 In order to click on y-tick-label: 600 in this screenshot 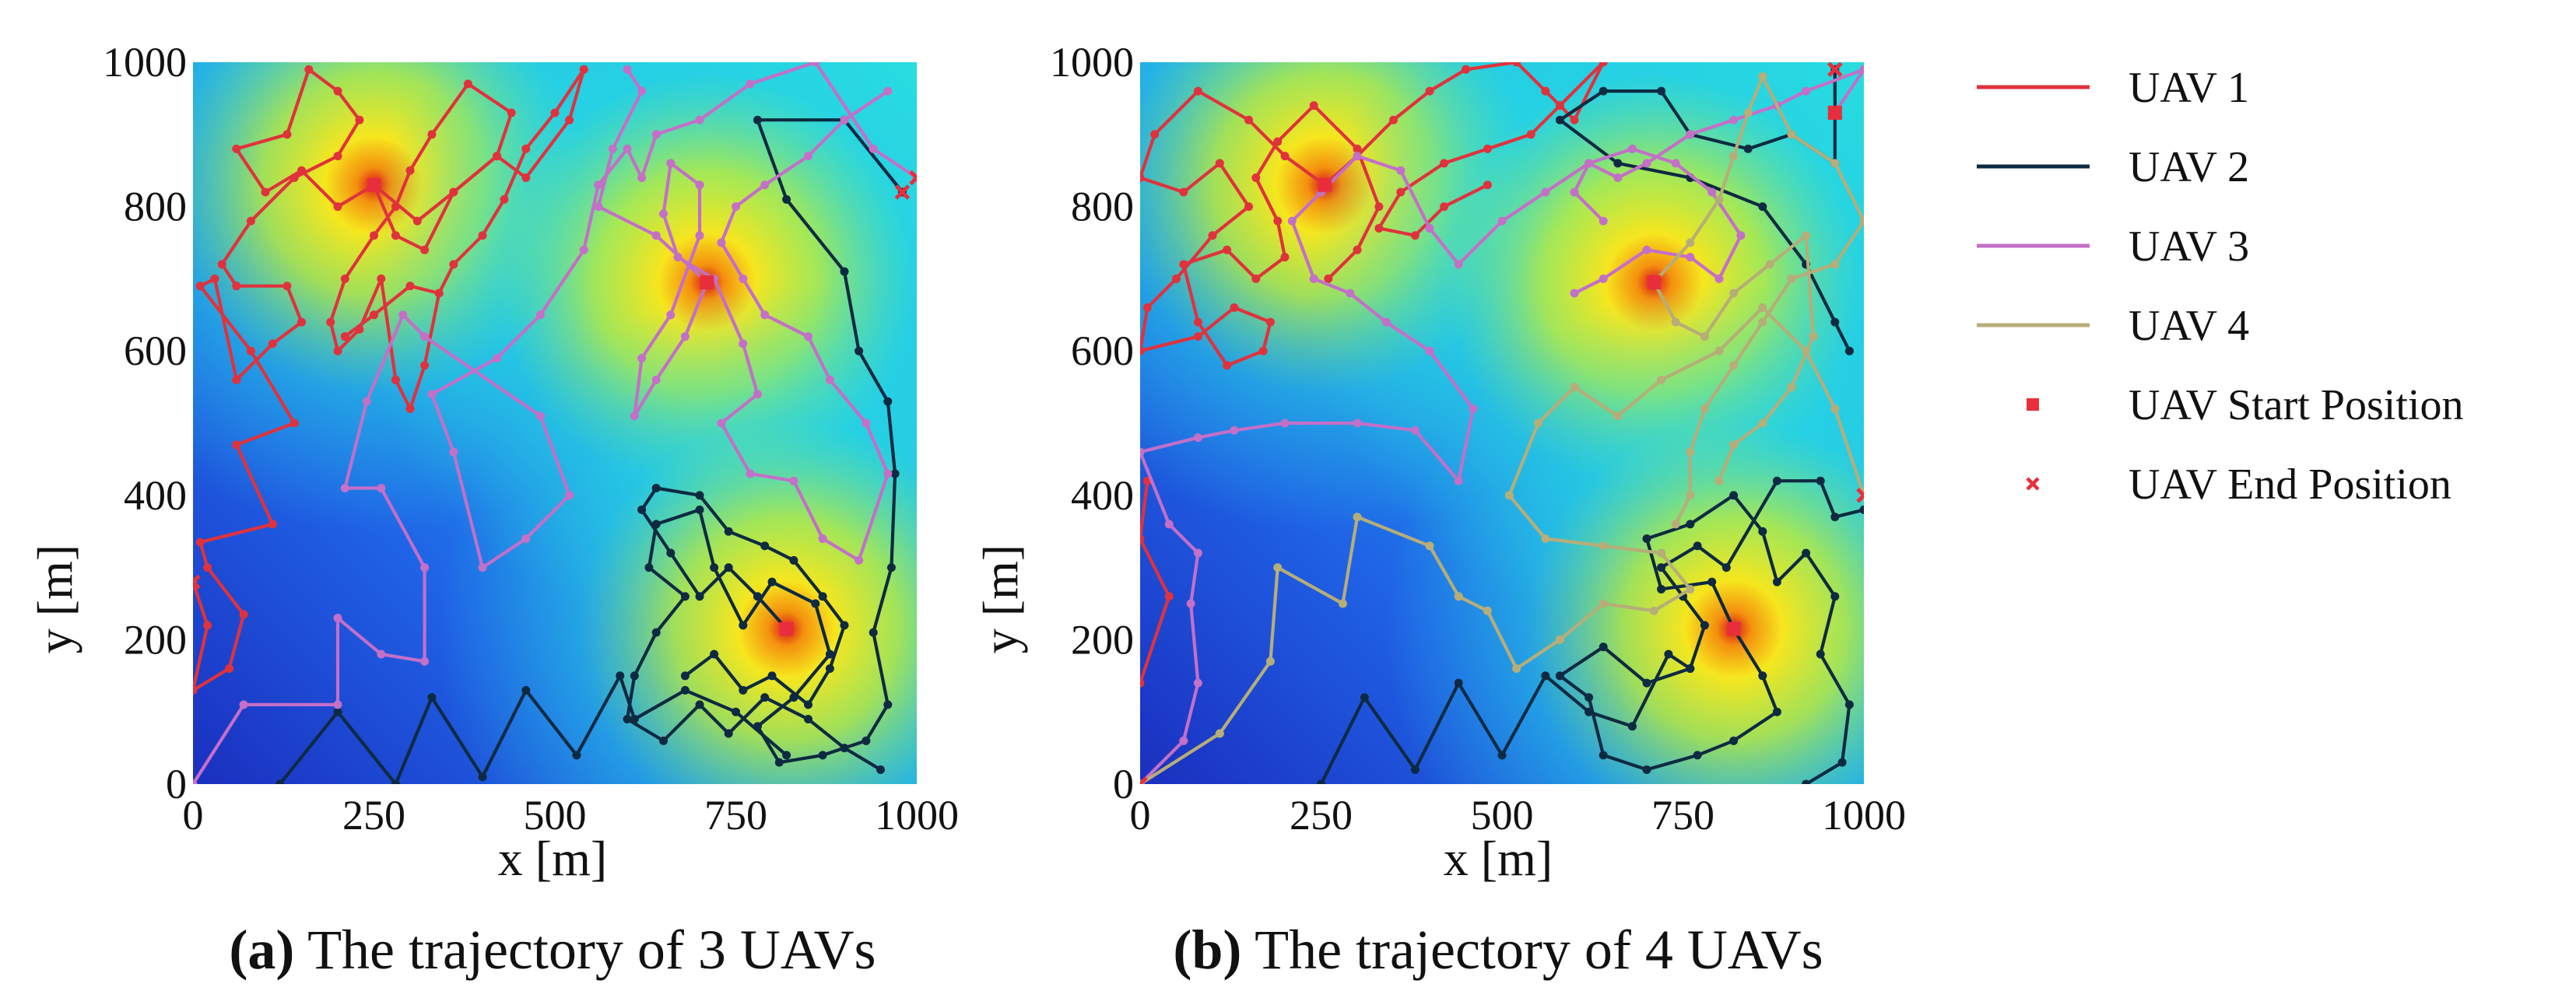, I will do `click(156, 350)`.